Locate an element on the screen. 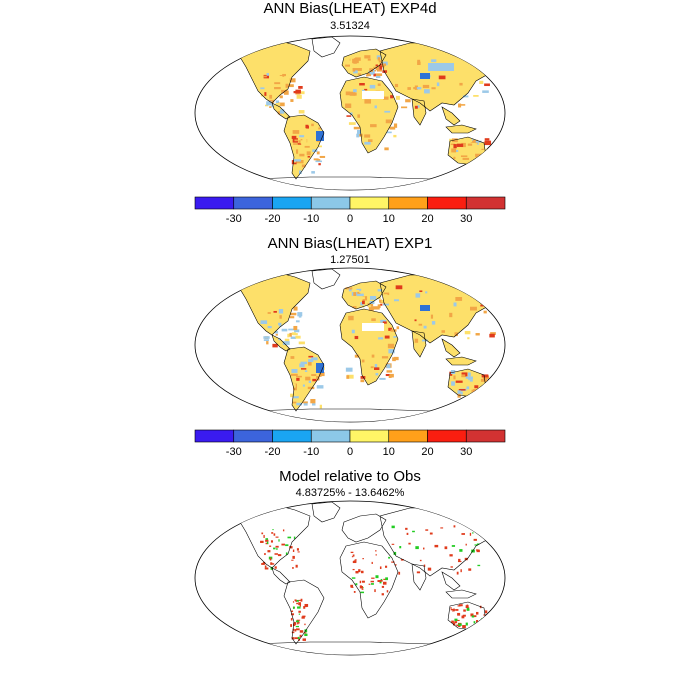 This screenshot has height=700, width=700. coastline-india is located at coordinates (419, 344).